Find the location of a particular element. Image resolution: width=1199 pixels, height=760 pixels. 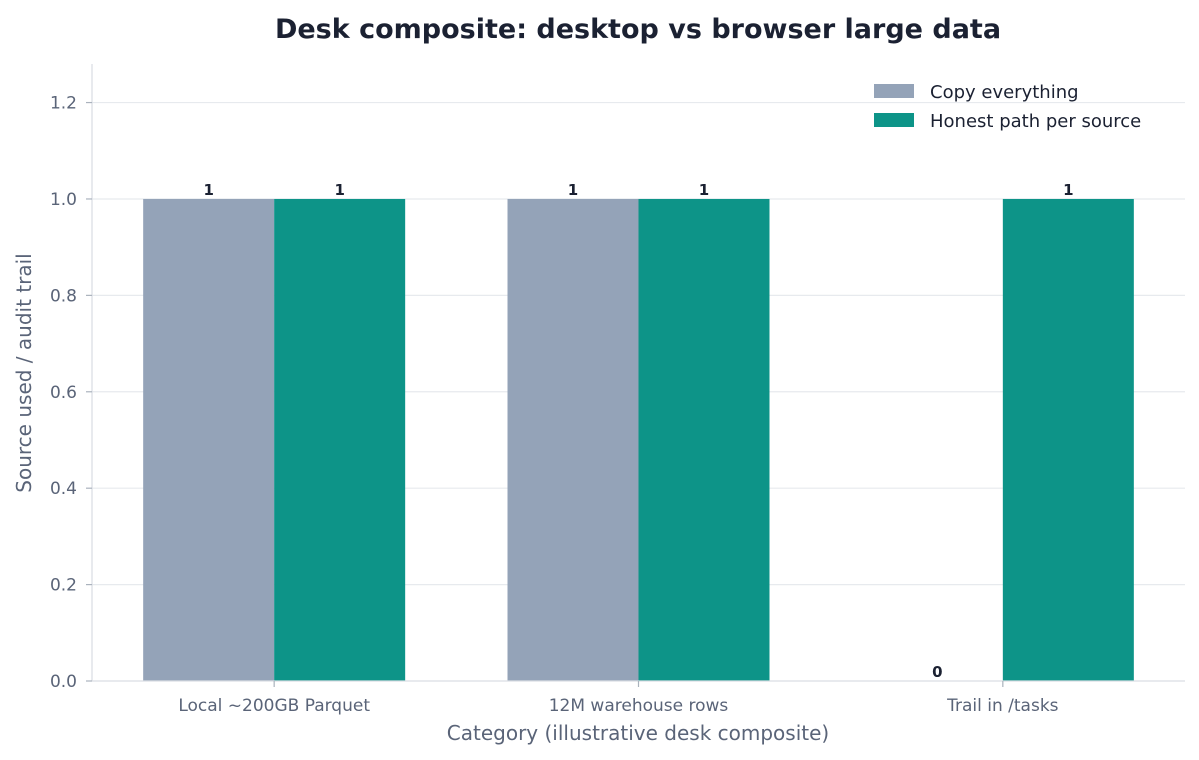

y-tick-label: 1.0 is located at coordinates (63, 200).